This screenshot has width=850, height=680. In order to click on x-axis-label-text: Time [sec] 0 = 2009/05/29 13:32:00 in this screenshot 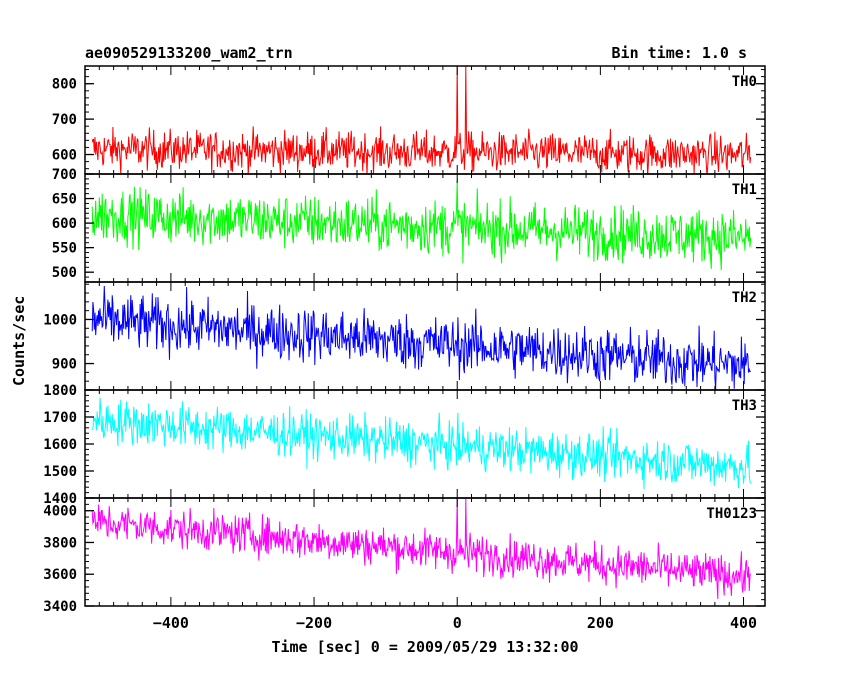, I will do `click(425, 647)`.